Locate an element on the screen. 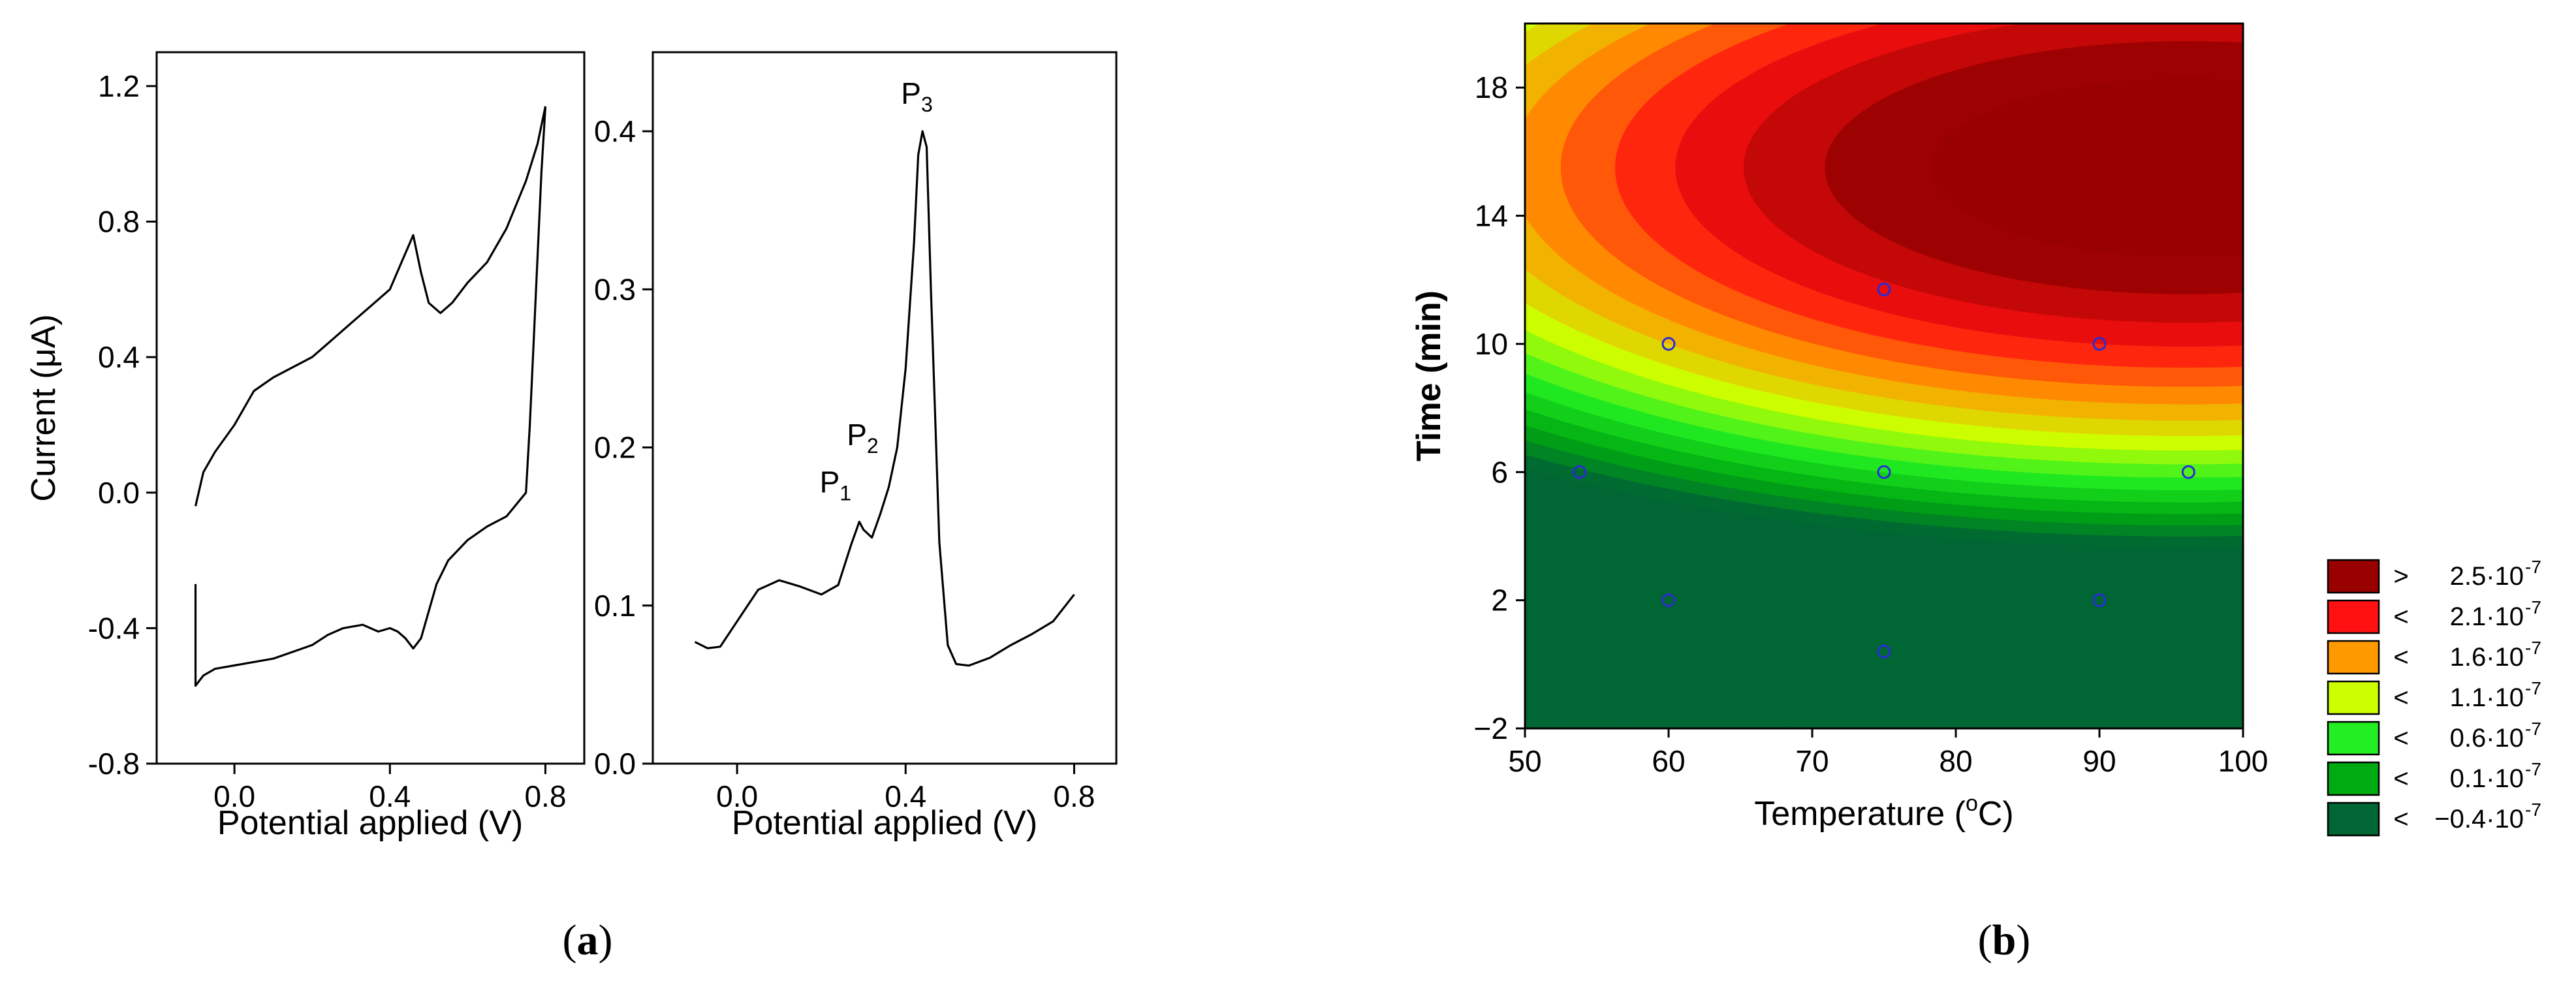 The height and width of the screenshot is (981, 2576). dpv-peak-labels: P1 P2 P3 is located at coordinates (876, 290).